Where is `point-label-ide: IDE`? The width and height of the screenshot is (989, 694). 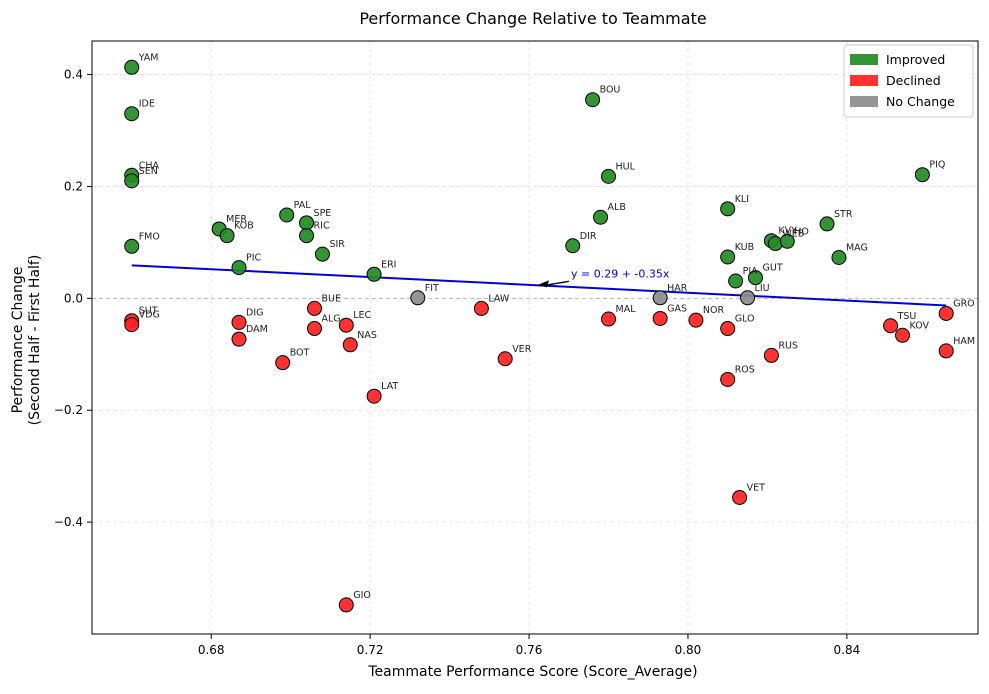 point-label-ide: IDE is located at coordinates (147, 104).